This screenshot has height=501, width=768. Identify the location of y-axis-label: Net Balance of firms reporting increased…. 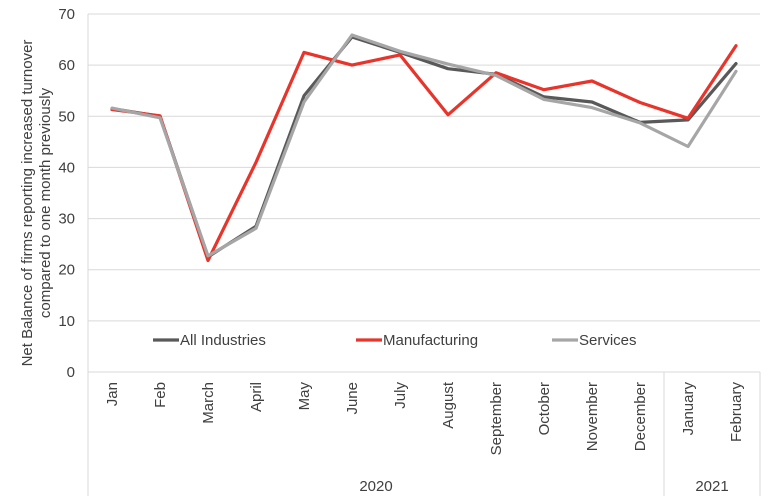
(36, 203).